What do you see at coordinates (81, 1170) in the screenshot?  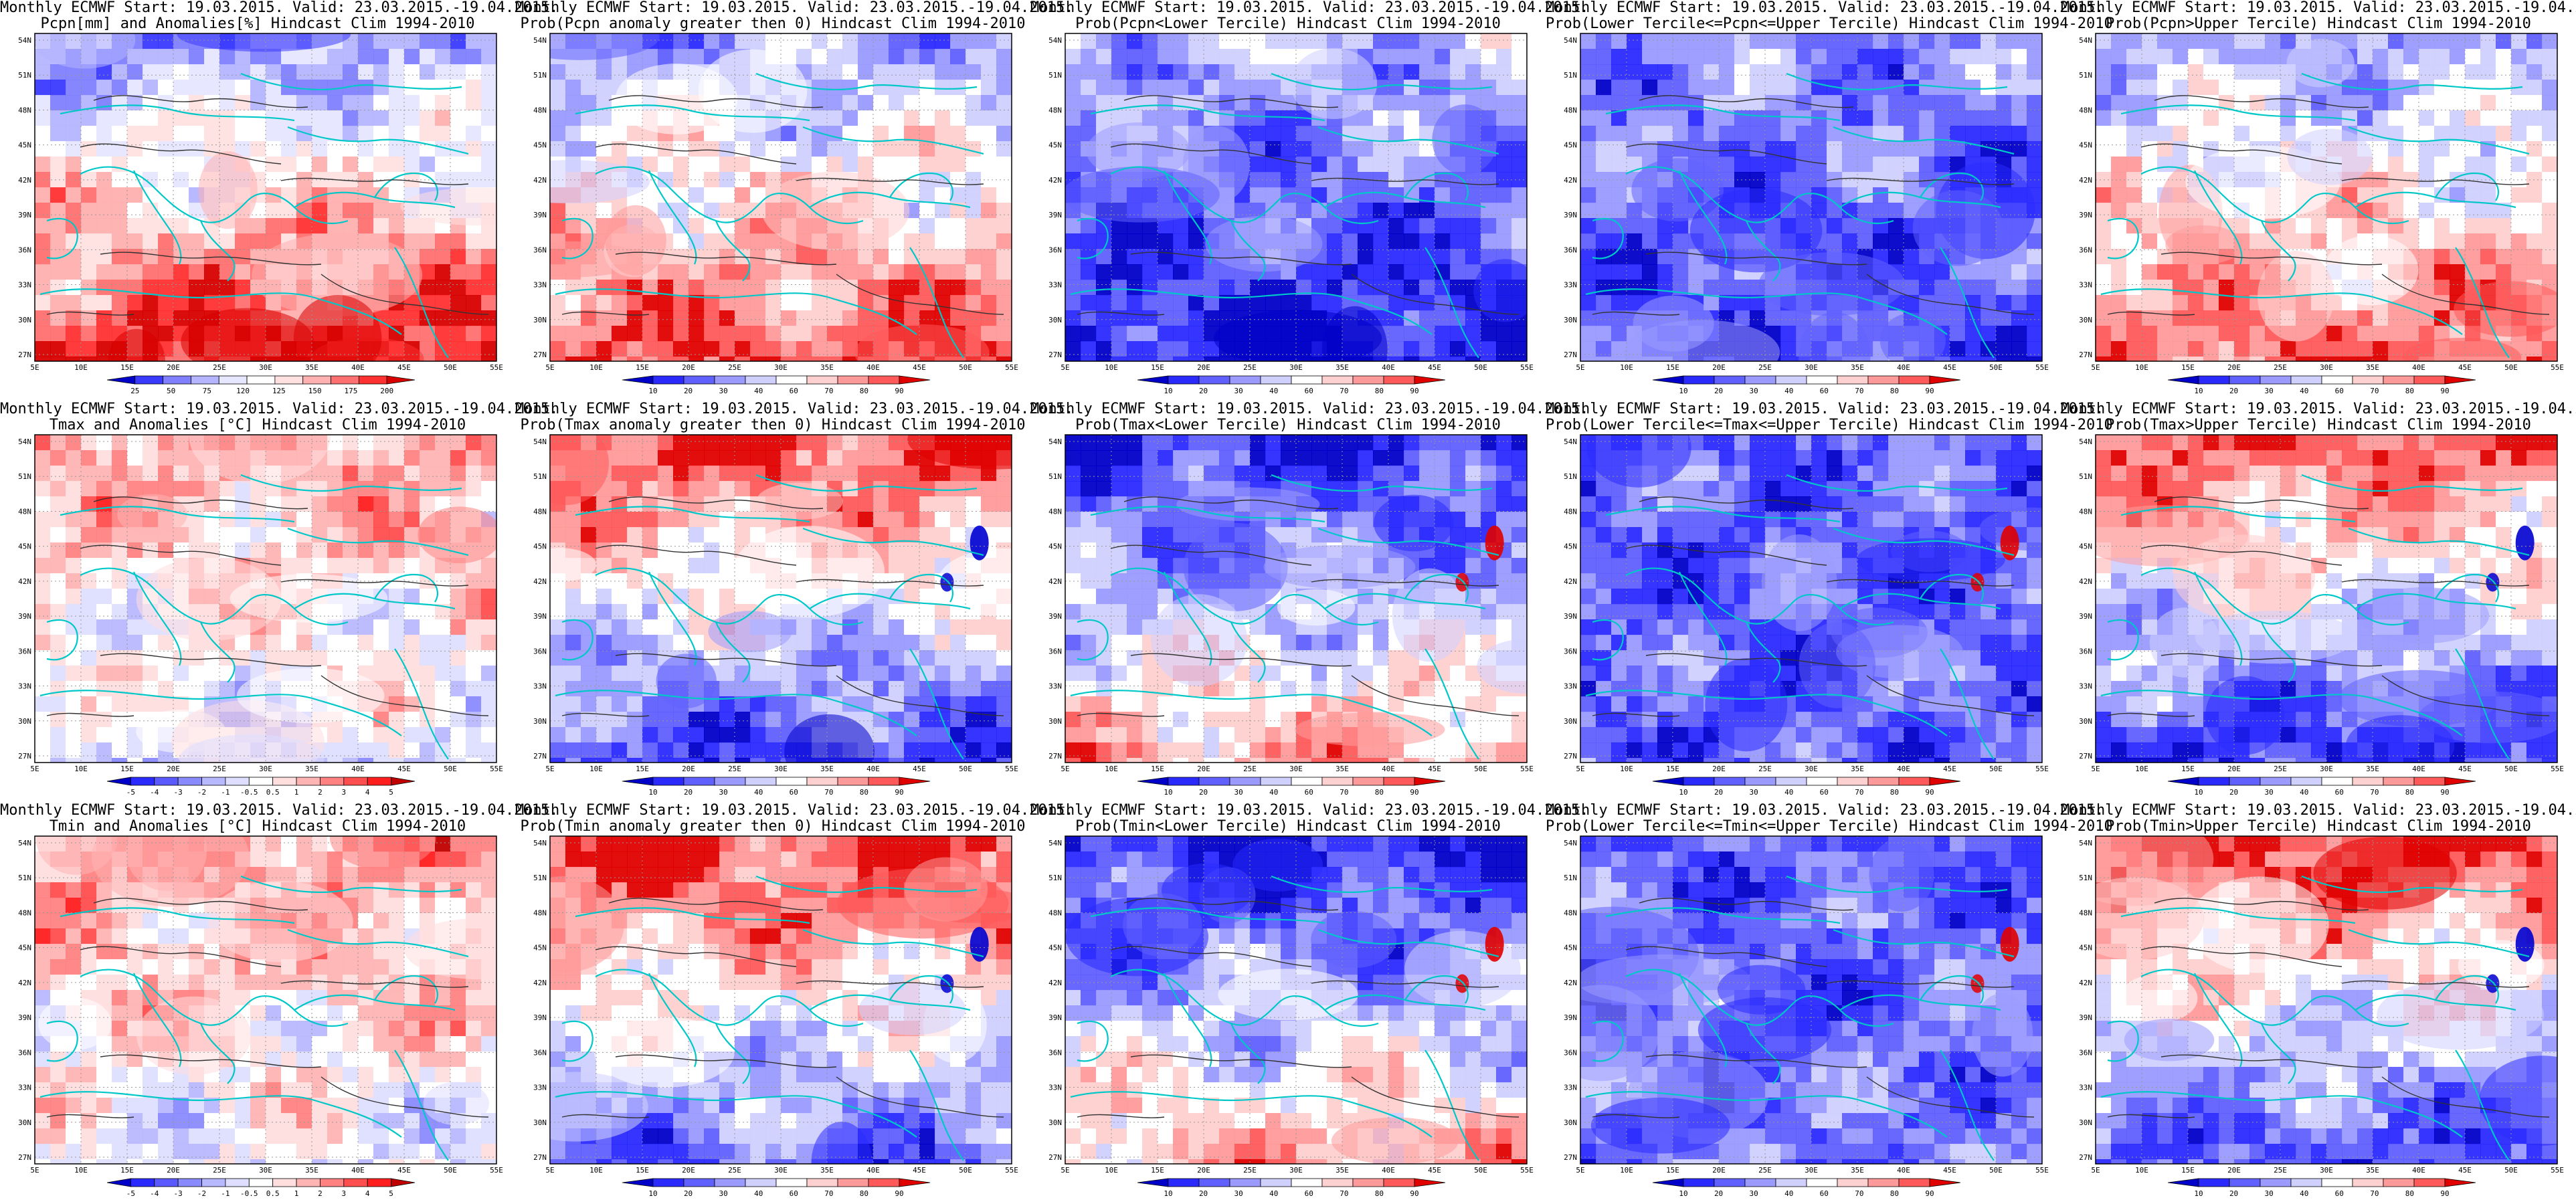 I see `lon-tick-label: 10E` at bounding box center [81, 1170].